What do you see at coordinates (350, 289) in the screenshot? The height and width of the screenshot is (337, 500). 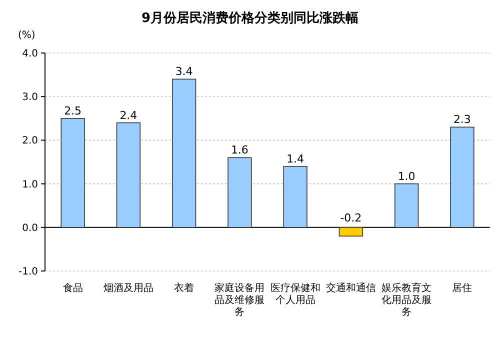 I see `x-tick-label: 交通和通信` at bounding box center [350, 289].